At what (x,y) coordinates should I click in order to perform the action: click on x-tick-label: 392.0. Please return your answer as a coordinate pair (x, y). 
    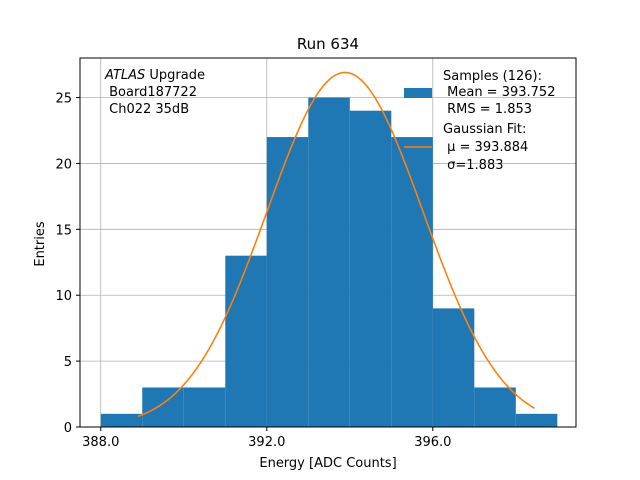
    Looking at the image, I should click on (266, 442).